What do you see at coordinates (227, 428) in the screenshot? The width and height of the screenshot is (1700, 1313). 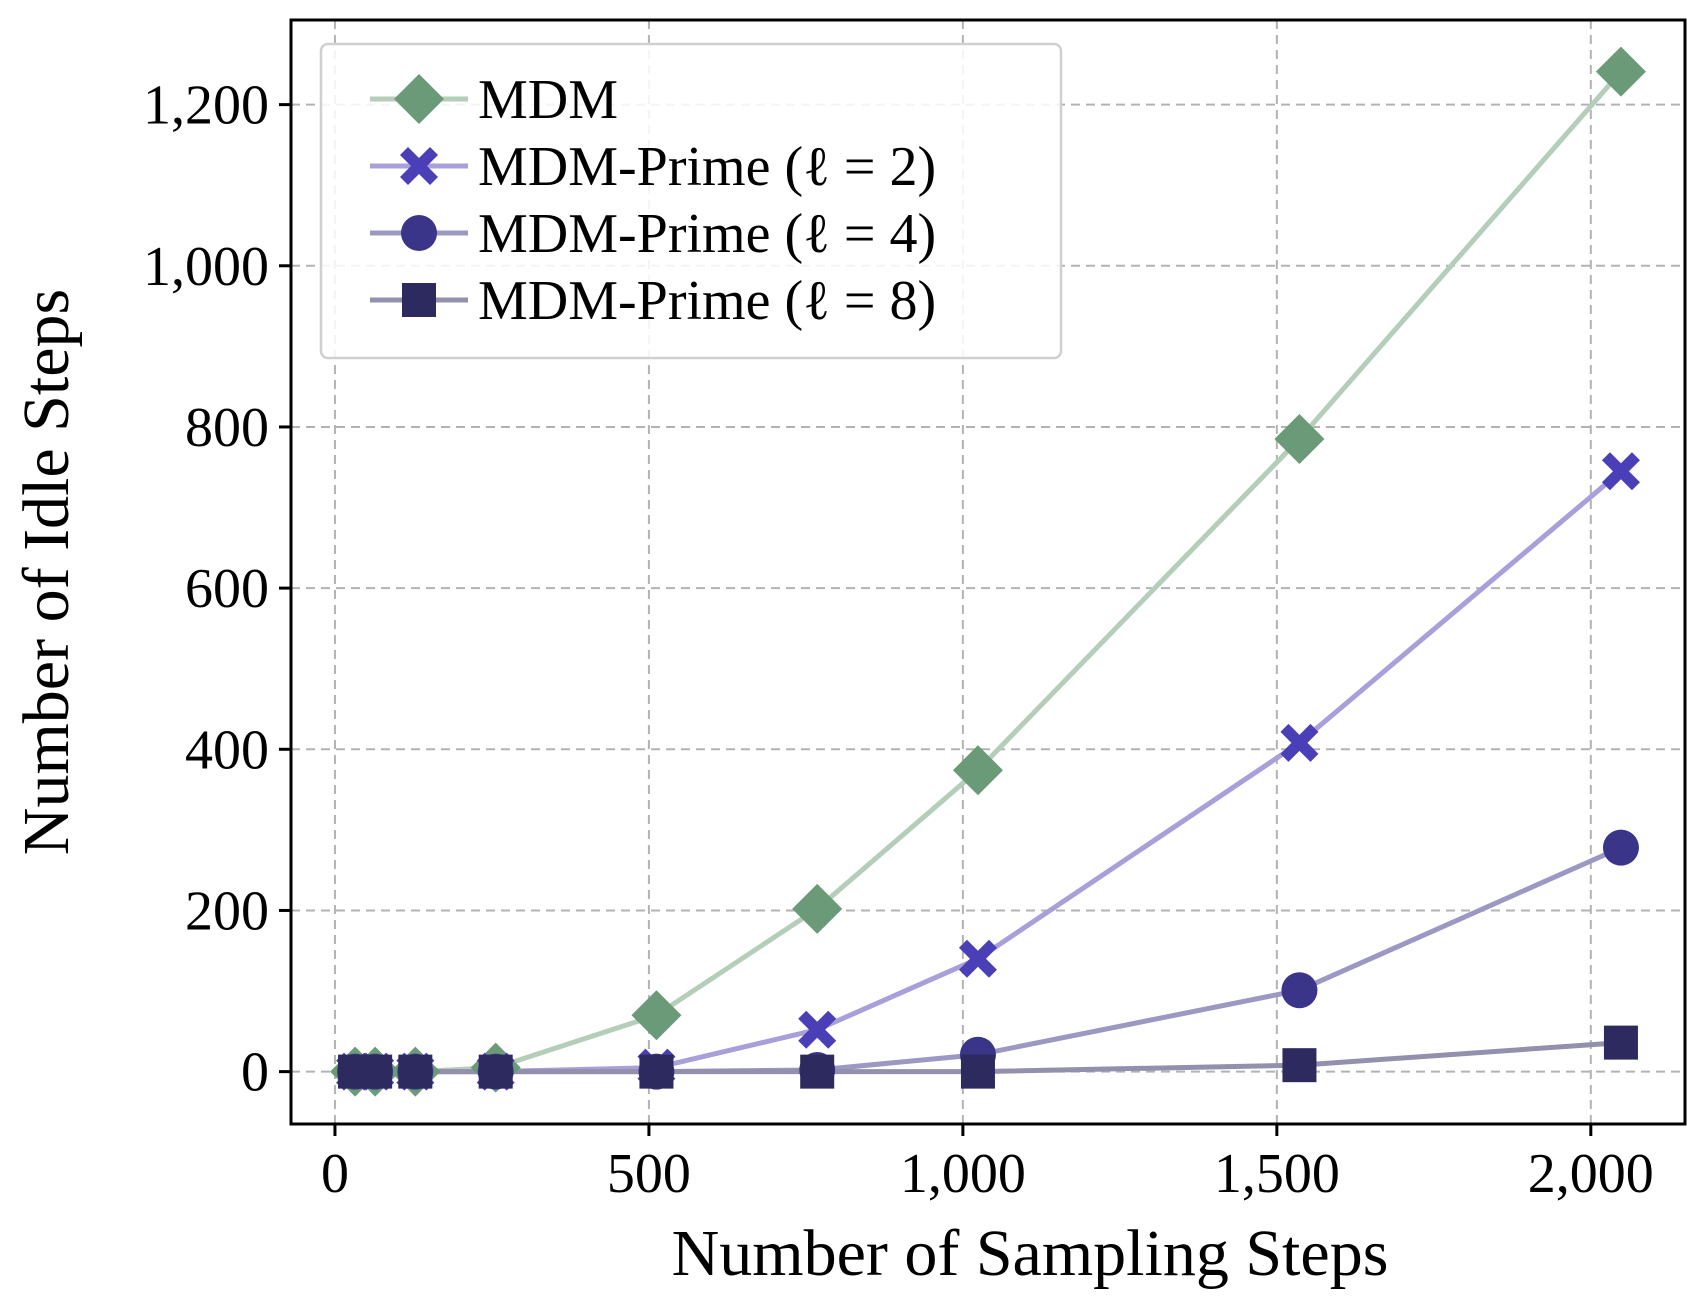 I see `y-tick-label: 800` at bounding box center [227, 428].